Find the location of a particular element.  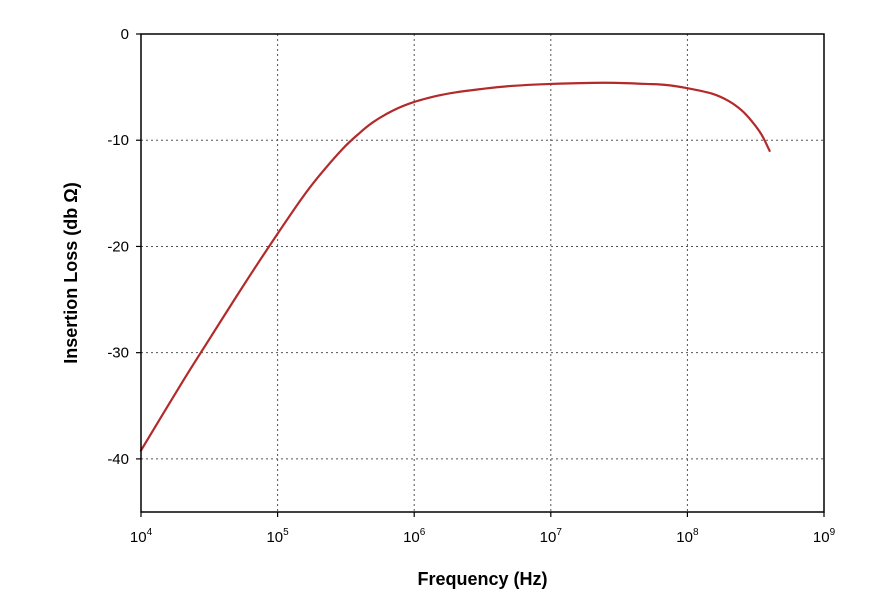

x-tick-label: 10⁹ is located at coordinates (824, 536).